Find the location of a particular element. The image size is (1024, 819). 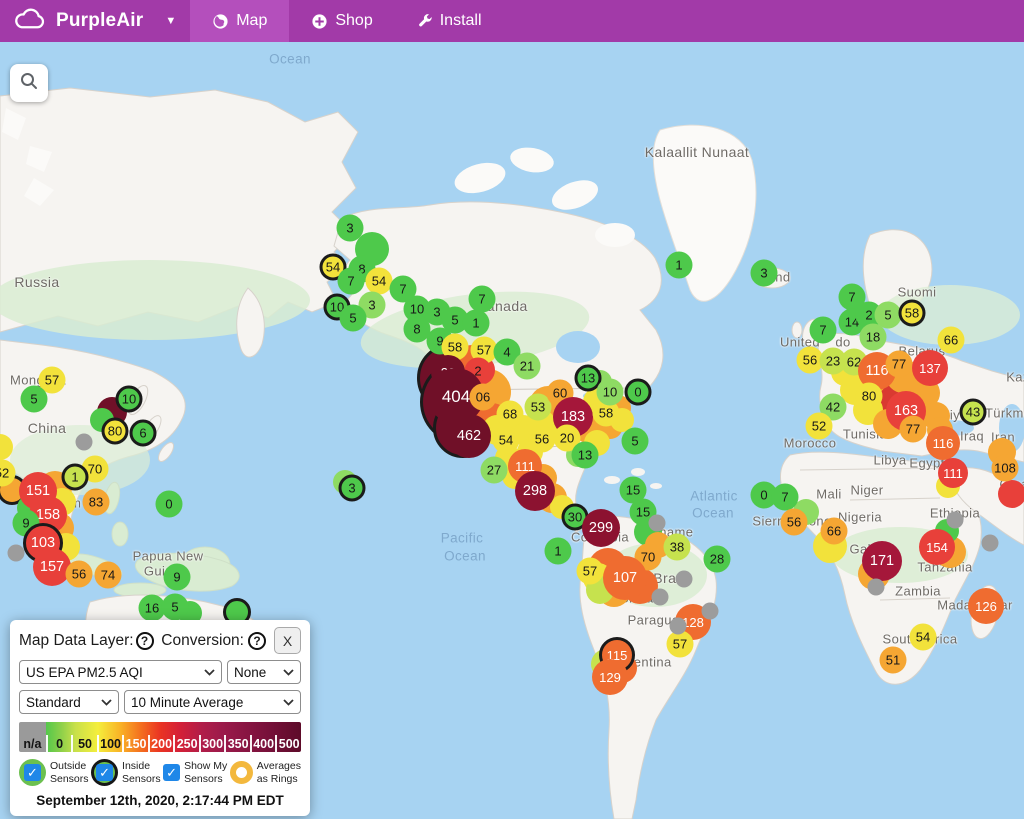

sensor-dot: 126 is located at coordinates (986, 606).